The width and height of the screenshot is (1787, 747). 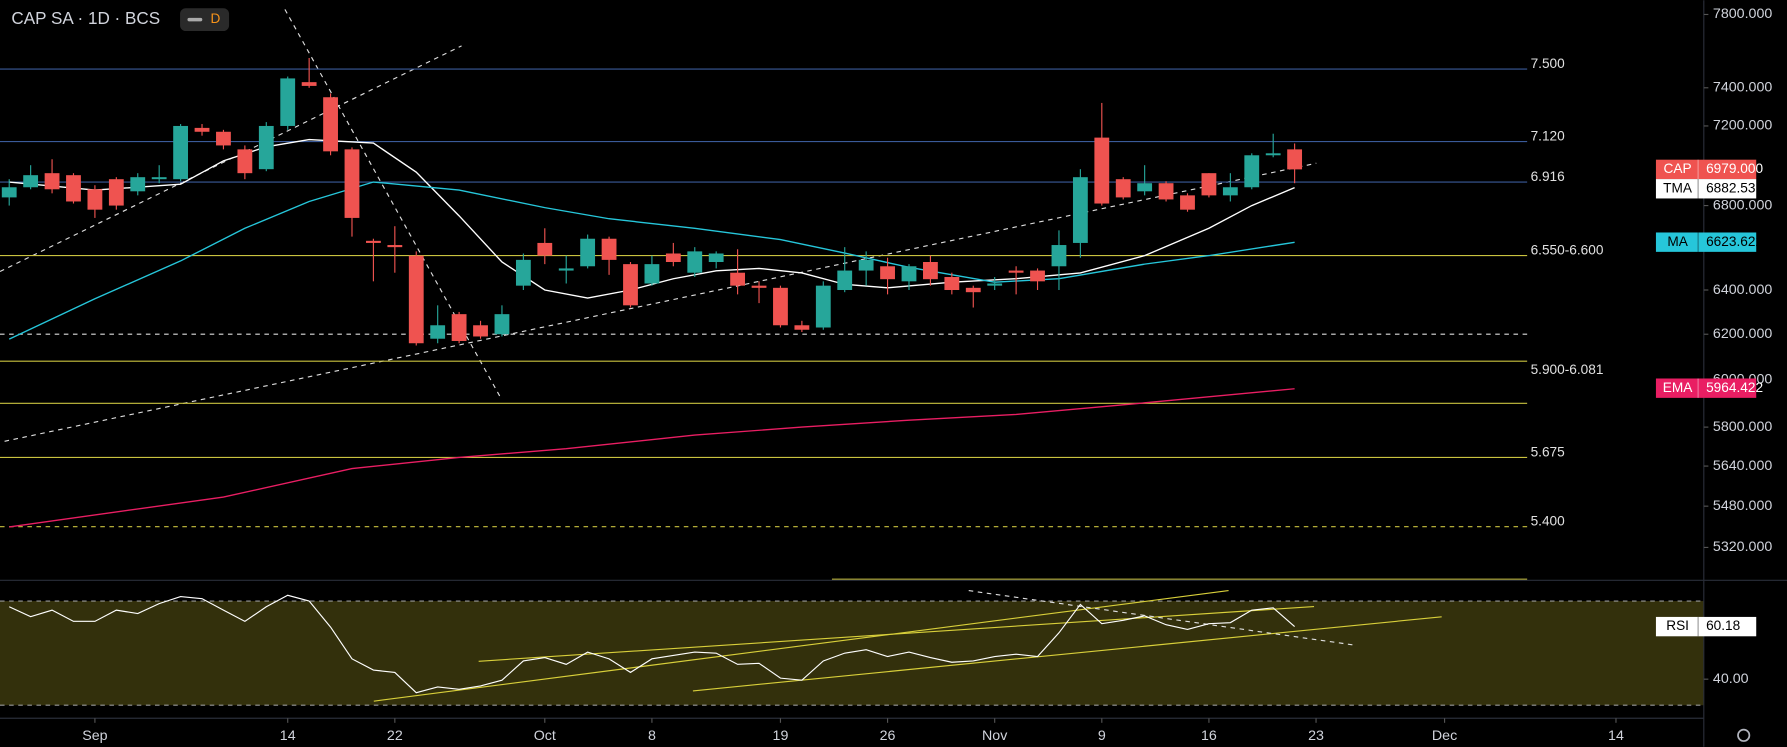 What do you see at coordinates (1734, 387) in the screenshot?
I see `price-tag-value: 5964.422` at bounding box center [1734, 387].